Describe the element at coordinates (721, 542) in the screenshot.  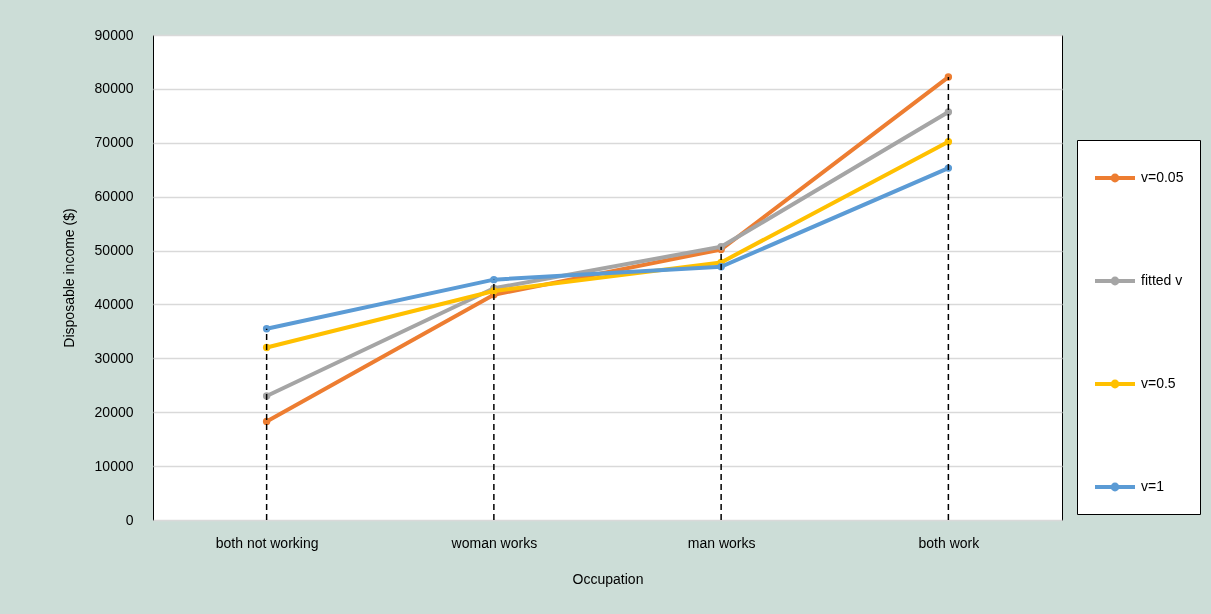
I see `x-tick-label: man works` at that location.